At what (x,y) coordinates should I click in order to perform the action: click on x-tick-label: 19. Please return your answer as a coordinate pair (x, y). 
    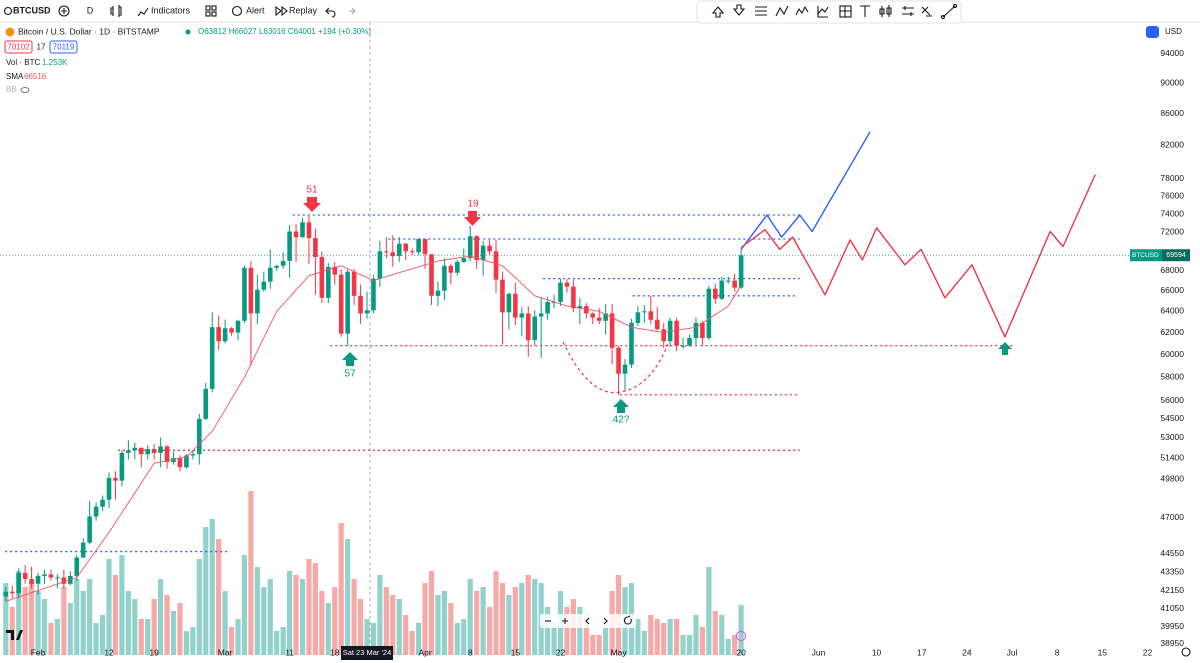
    Looking at the image, I should click on (154, 652).